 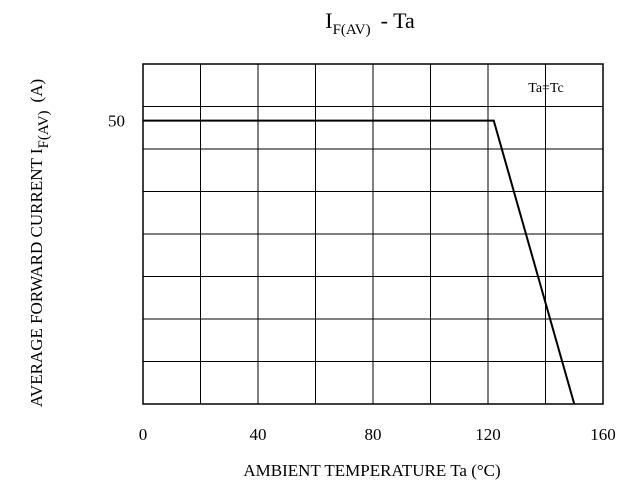 I want to click on x-tick-labels: 0 40 80 120 160, so click(x=377, y=434).